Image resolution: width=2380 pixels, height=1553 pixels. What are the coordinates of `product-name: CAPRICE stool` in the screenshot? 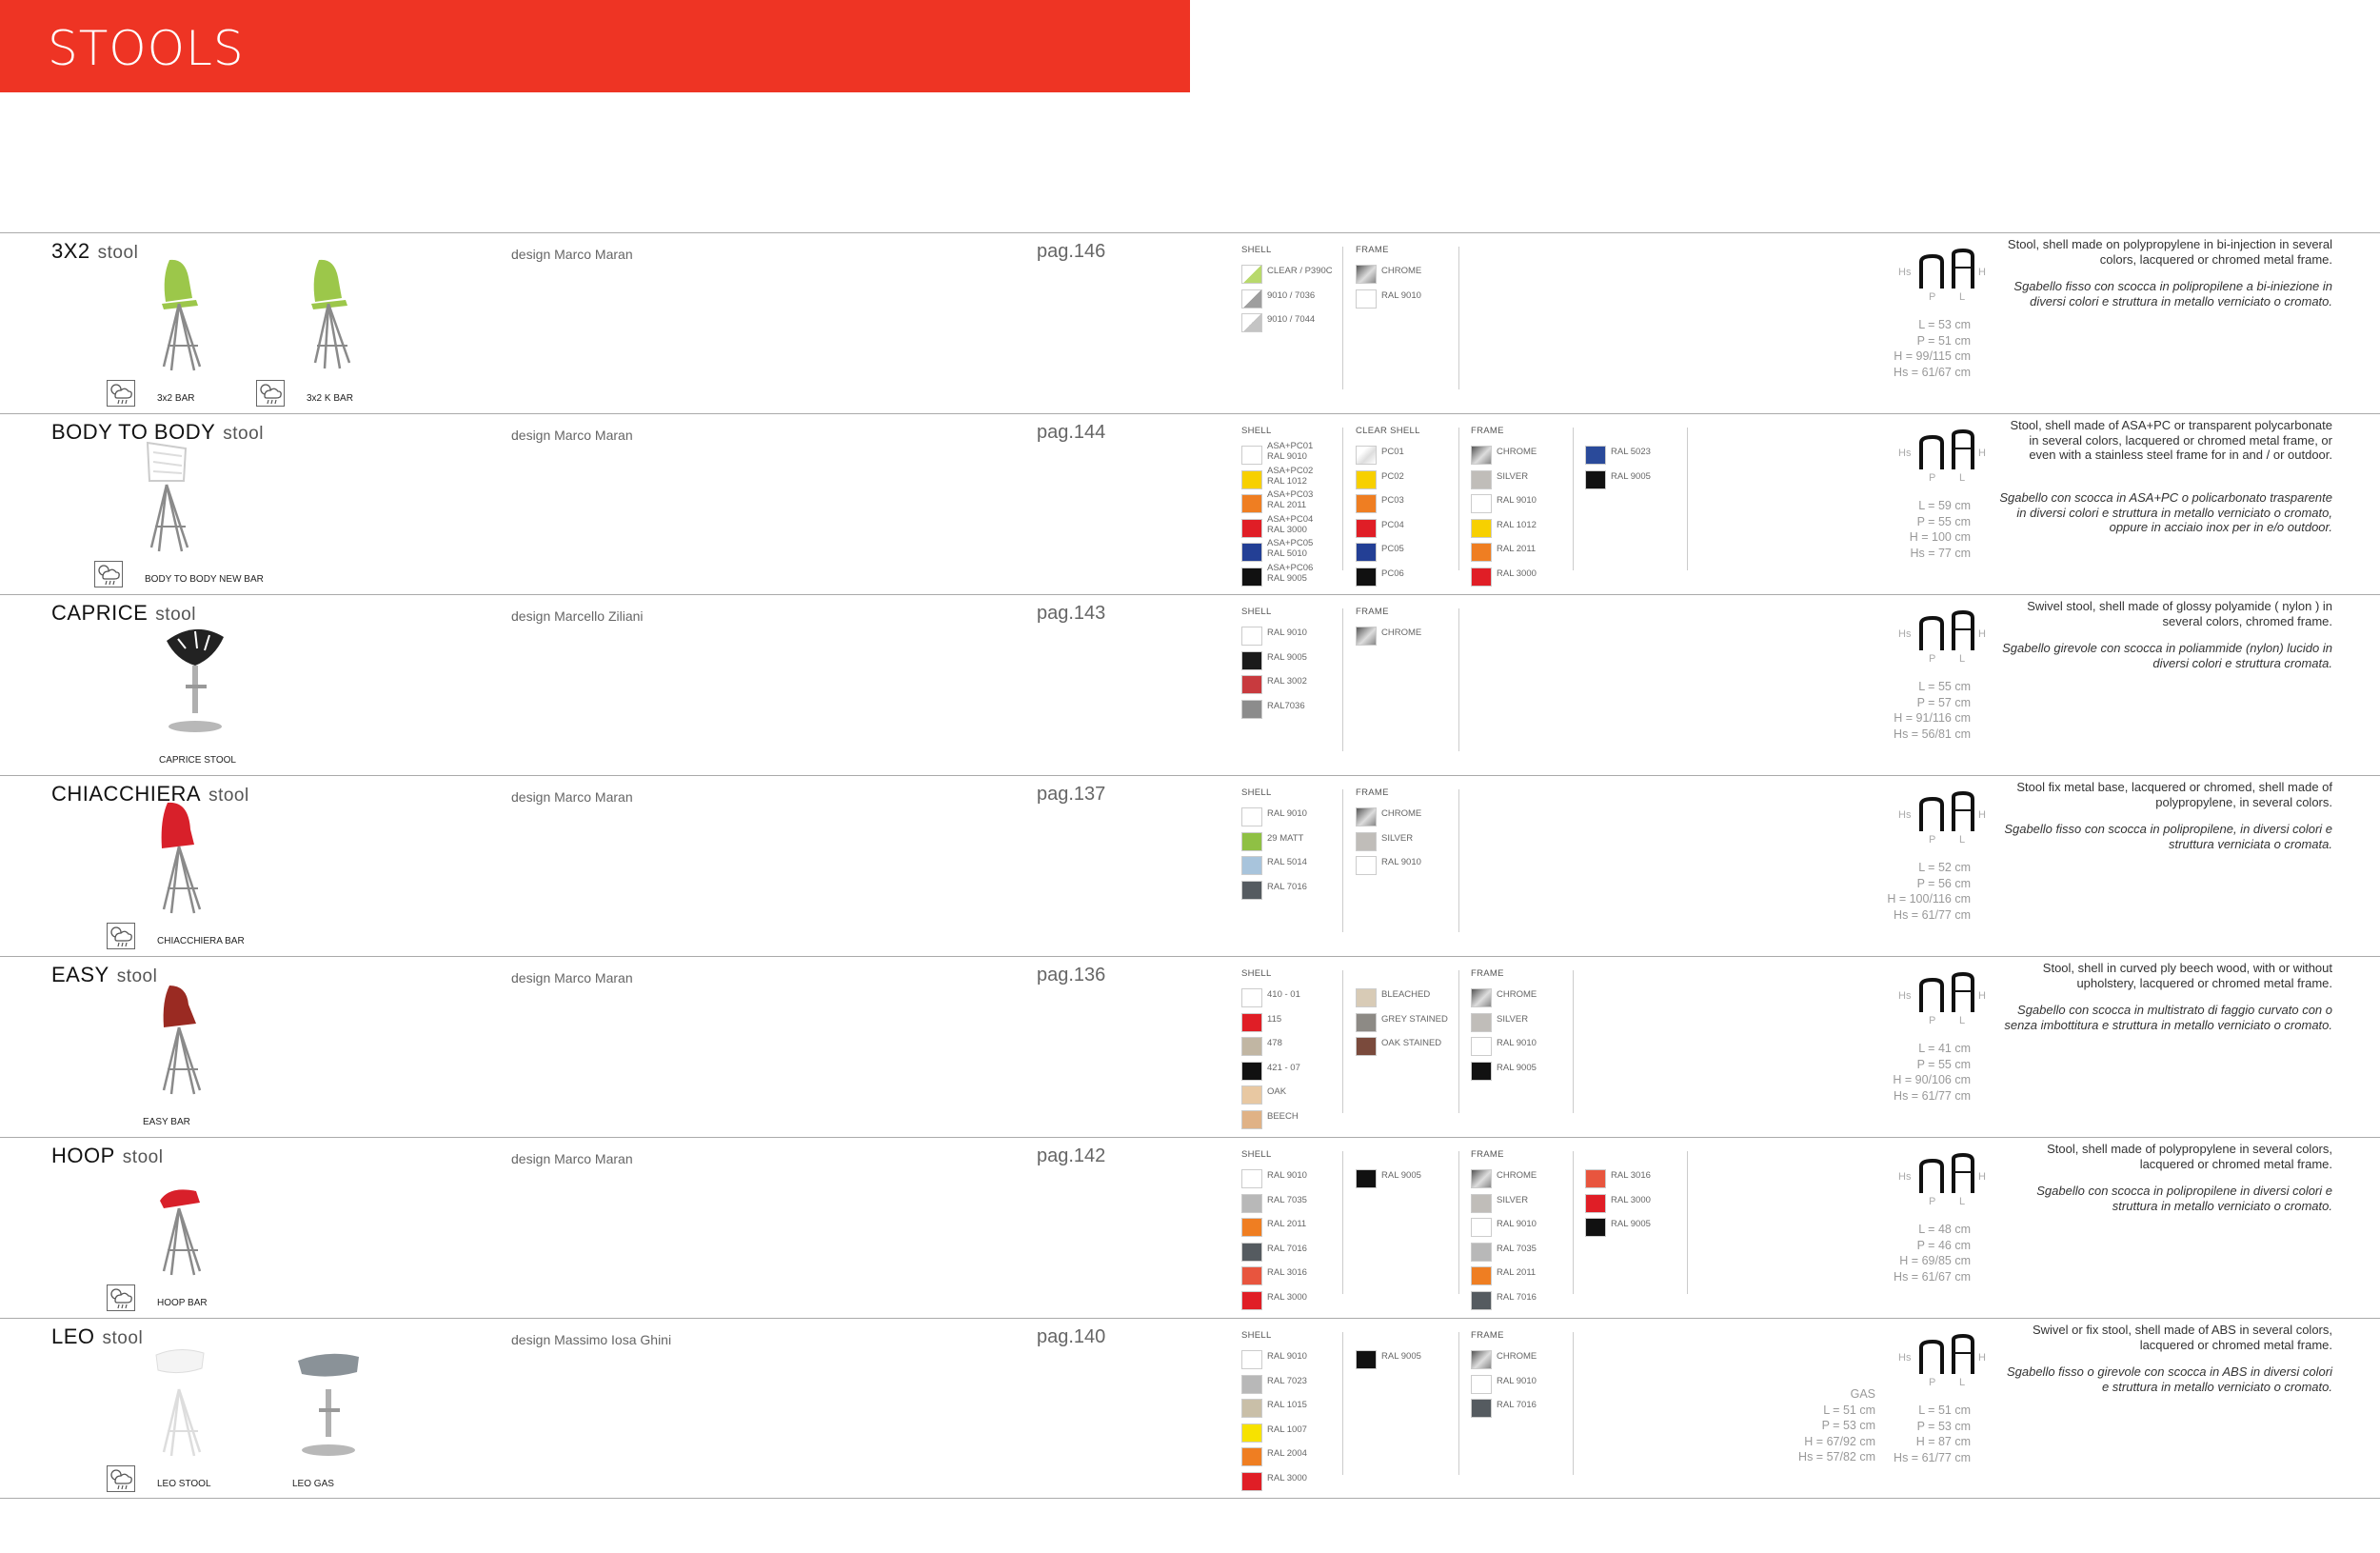 It's located at (124, 613).